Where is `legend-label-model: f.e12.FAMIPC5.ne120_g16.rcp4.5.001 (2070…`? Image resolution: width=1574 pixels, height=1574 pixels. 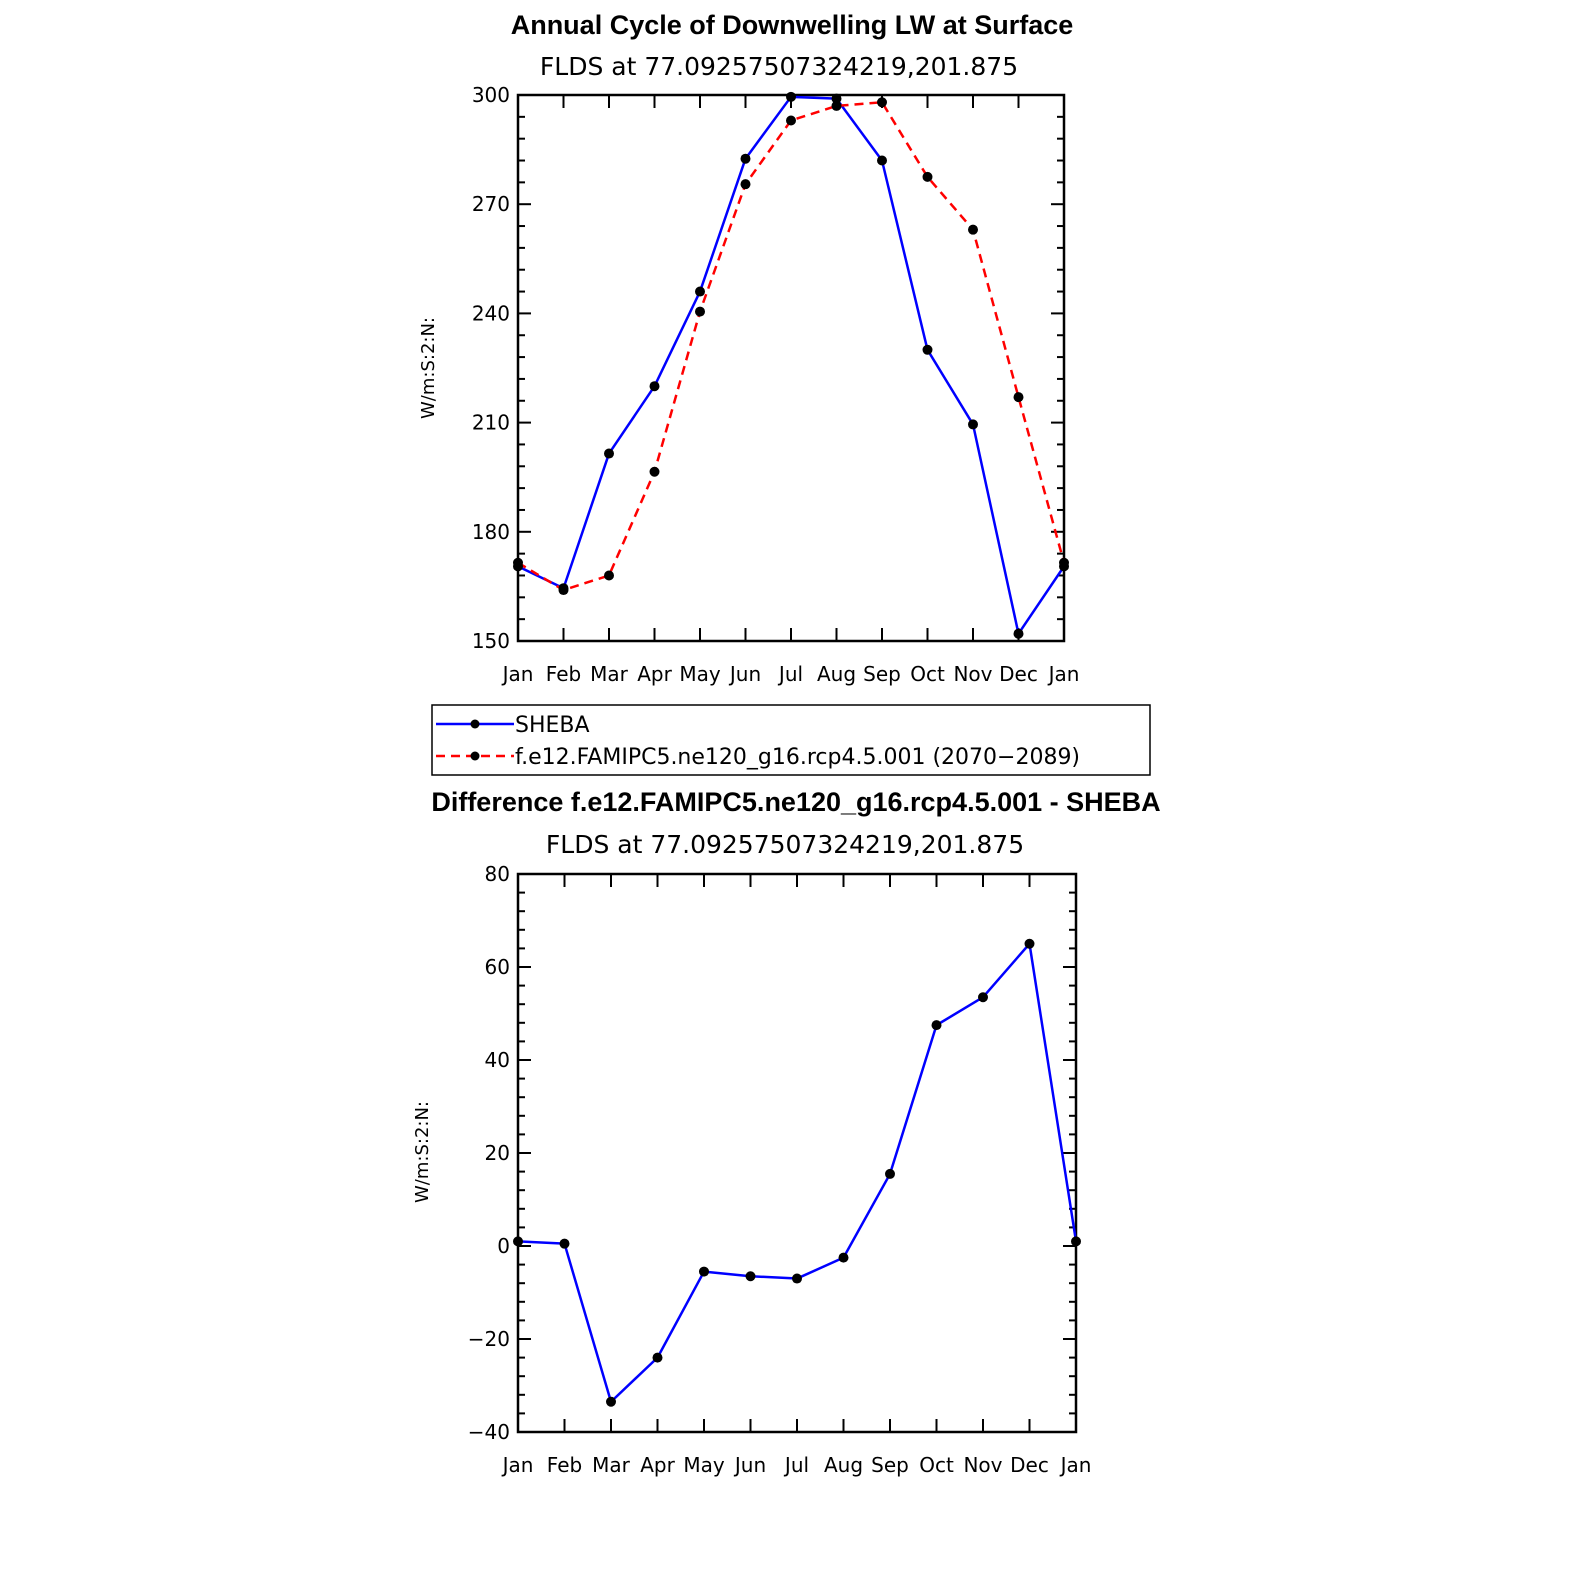 legend-label-model: f.e12.FAMIPC5.ne120_g16.rcp4.5.001 (2070… is located at coordinates (797, 757).